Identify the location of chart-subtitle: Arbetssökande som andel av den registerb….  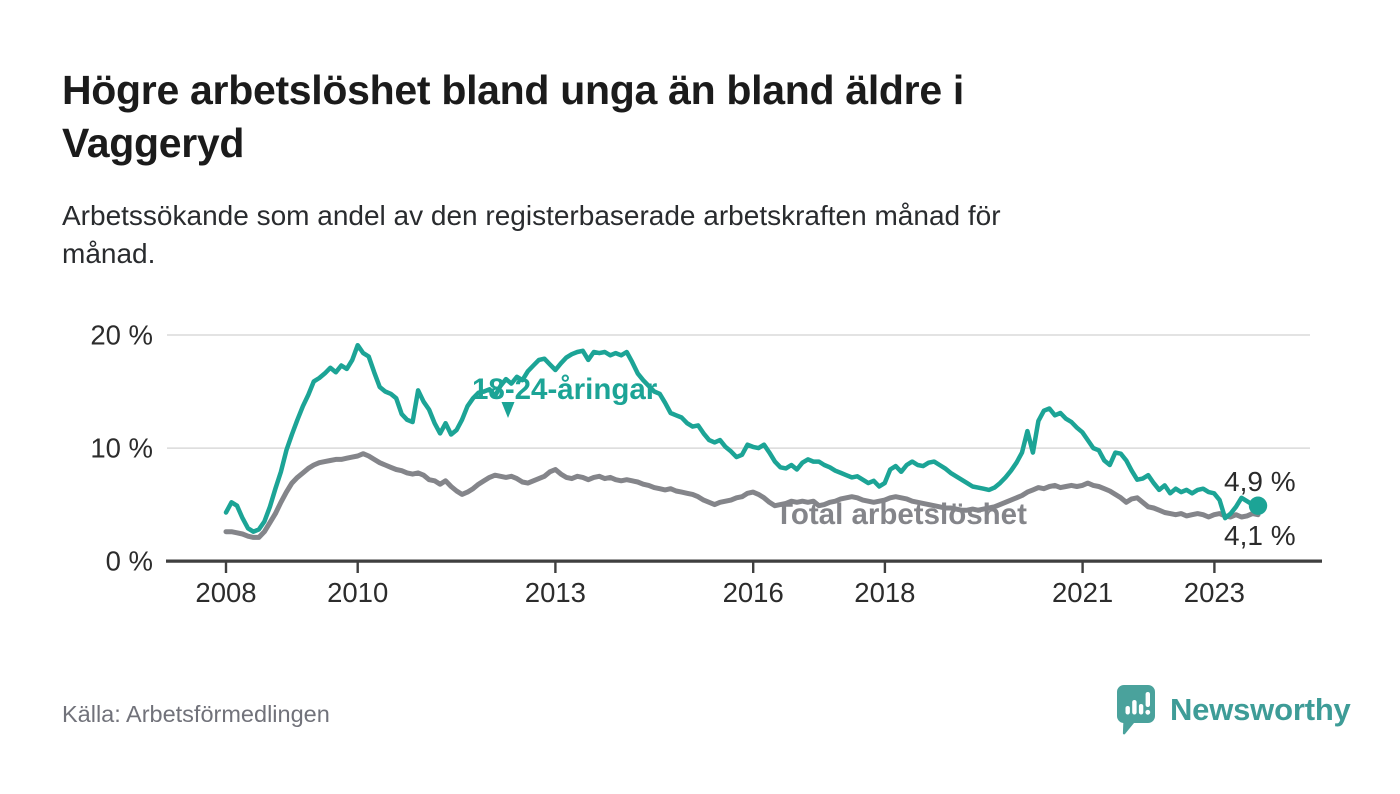
(687, 235).